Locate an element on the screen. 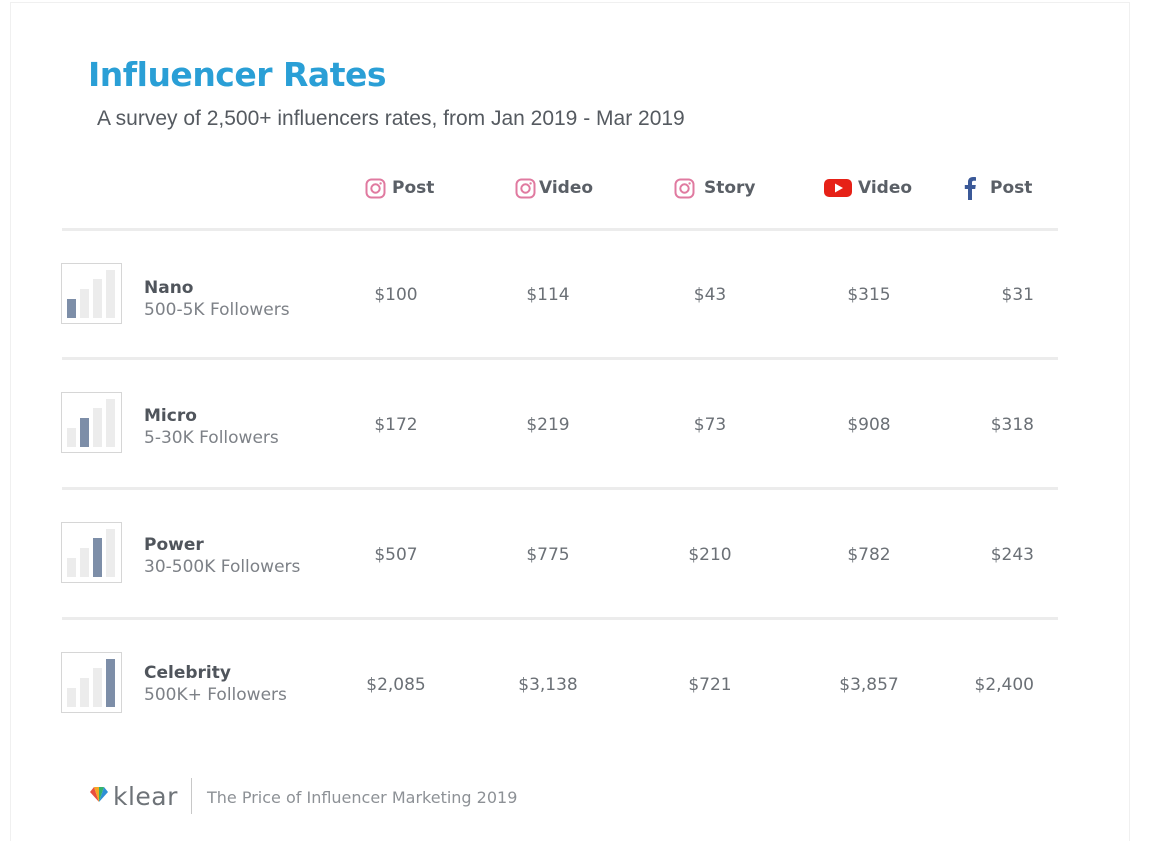 The height and width of the screenshot is (842, 1158). rate-cell: $114 is located at coordinates (548, 295).